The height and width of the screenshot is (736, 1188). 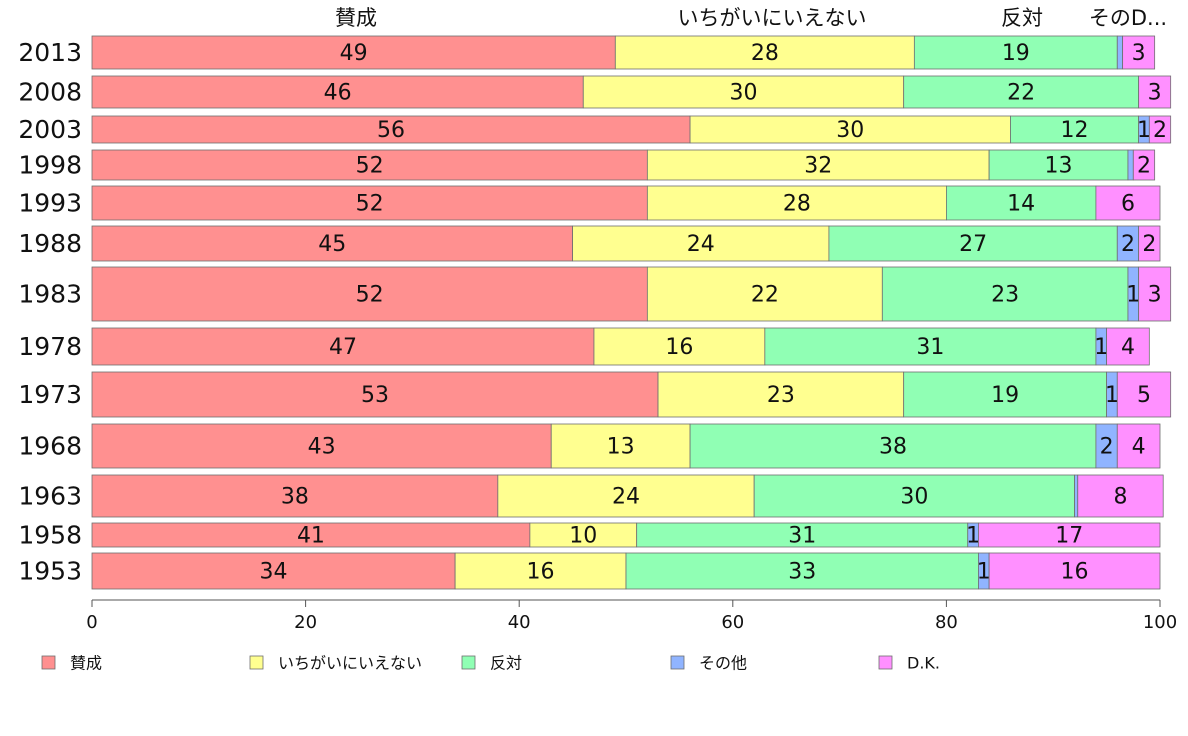 I want to click on legend-item: 賛成, so click(x=71, y=663).